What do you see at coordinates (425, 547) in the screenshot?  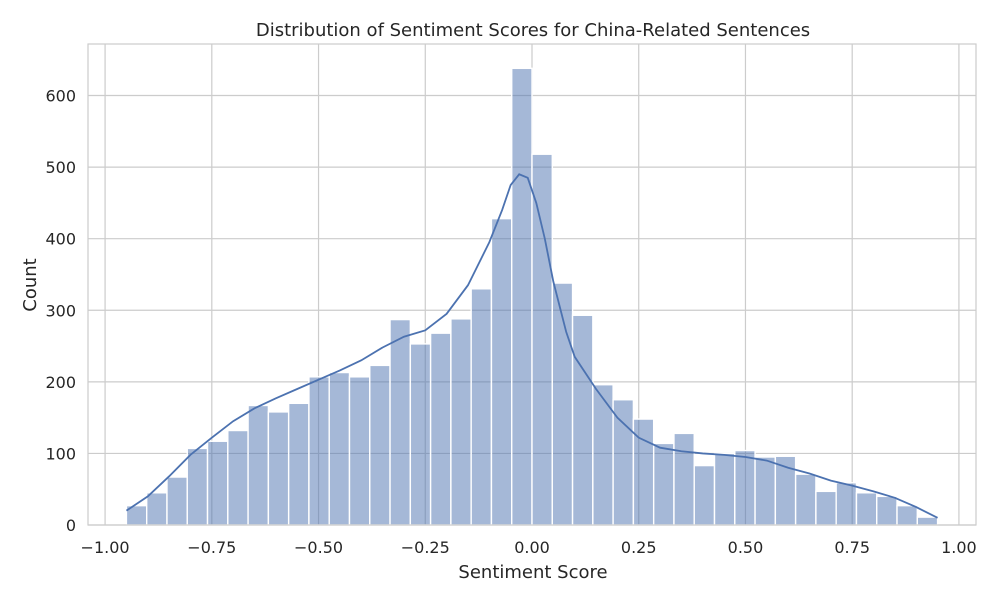 I see `x-tick-label: −0.25` at bounding box center [425, 547].